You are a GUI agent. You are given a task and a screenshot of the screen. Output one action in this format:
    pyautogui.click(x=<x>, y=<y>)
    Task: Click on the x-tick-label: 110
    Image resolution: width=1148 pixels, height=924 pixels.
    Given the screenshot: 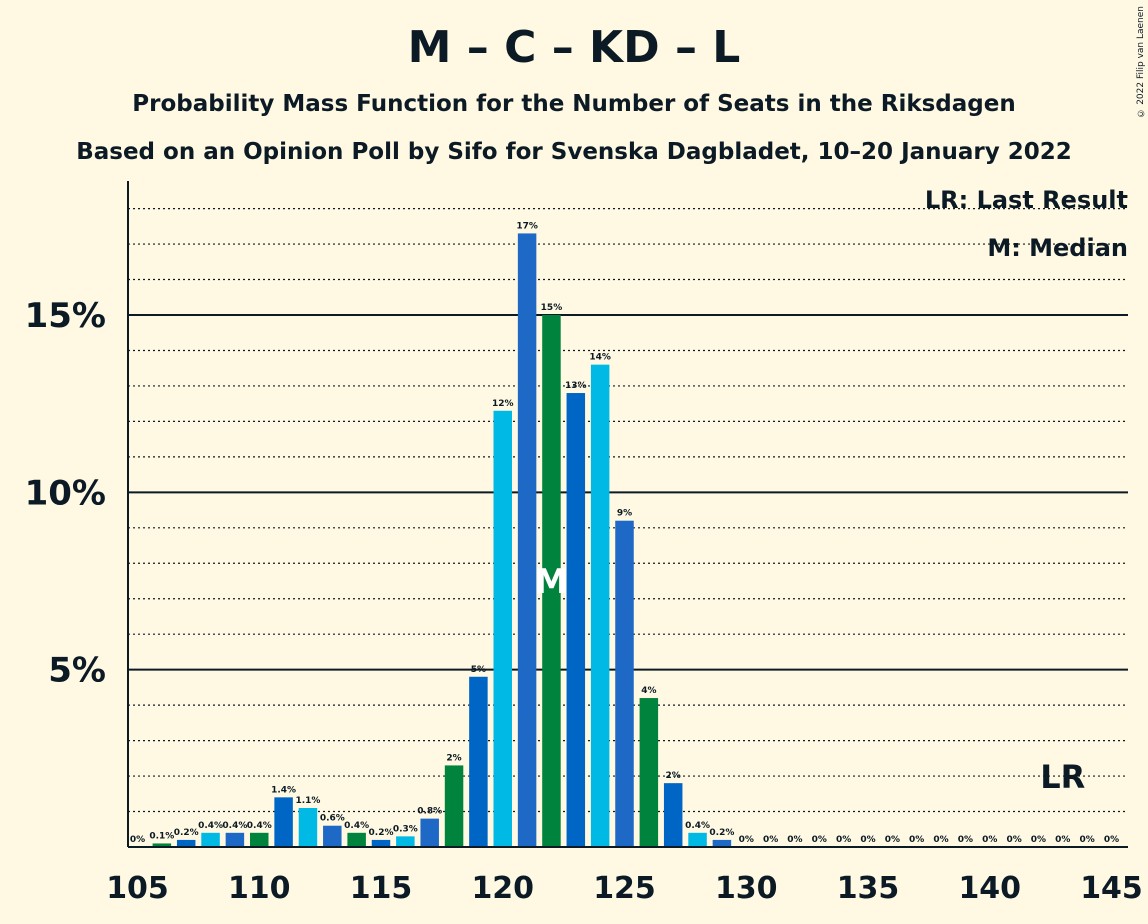 What is the action you would take?
    pyautogui.click(x=259, y=888)
    